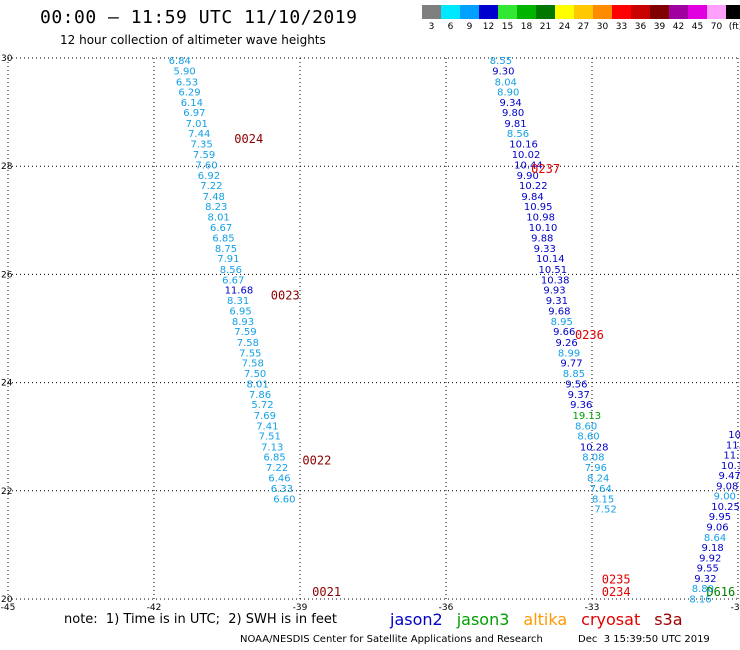 The height and width of the screenshot is (650, 740). What do you see at coordinates (611, 619) in the screenshot?
I see `satellite-legend-entry: cryosat` at bounding box center [611, 619].